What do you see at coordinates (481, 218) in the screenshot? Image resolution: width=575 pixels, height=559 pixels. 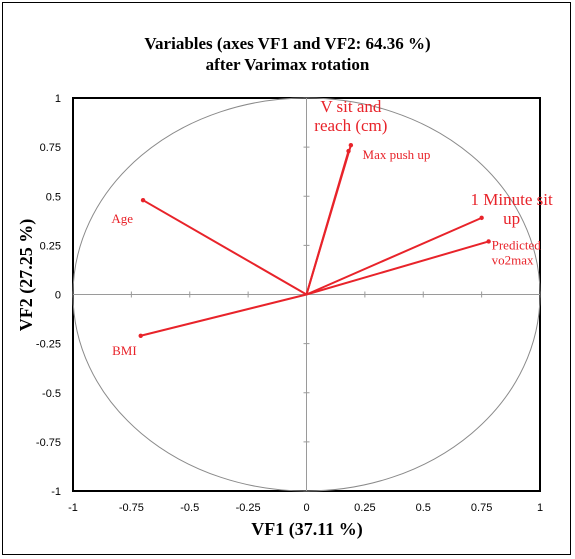 I see `vector-point-1-minute-sit-up` at bounding box center [481, 218].